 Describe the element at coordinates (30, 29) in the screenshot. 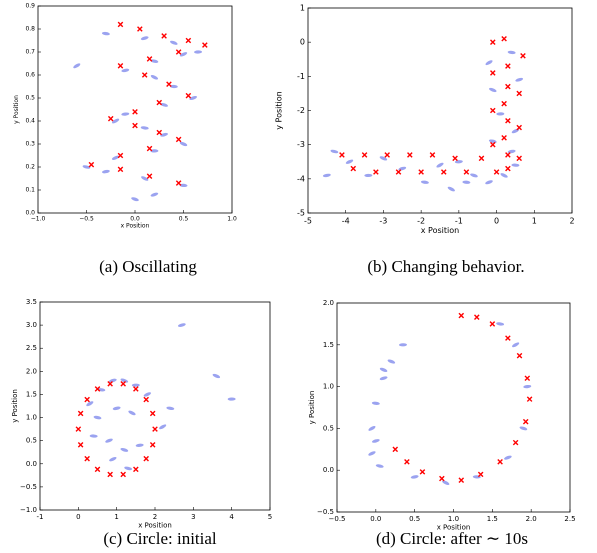

I see `y-tick-label: 0.8` at that location.